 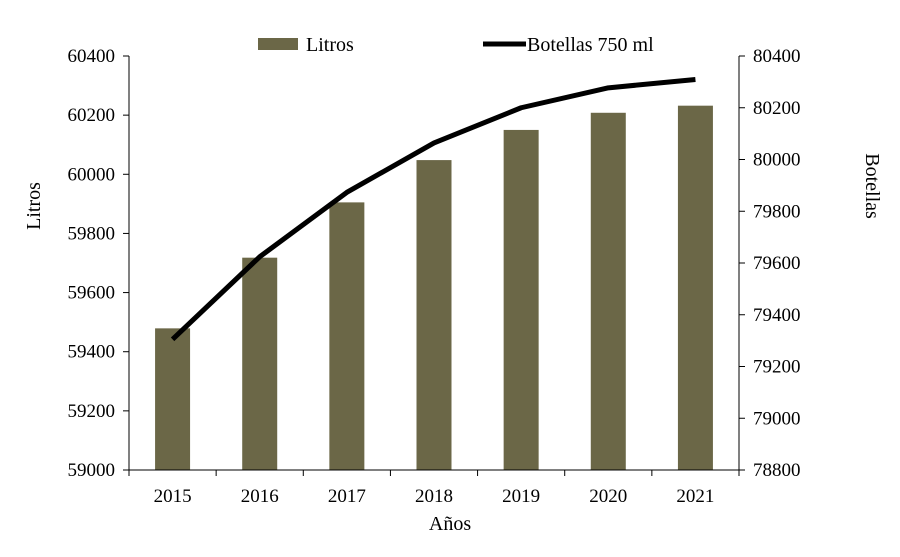 I want to click on y-tick-label-right: 78800, so click(x=777, y=470).